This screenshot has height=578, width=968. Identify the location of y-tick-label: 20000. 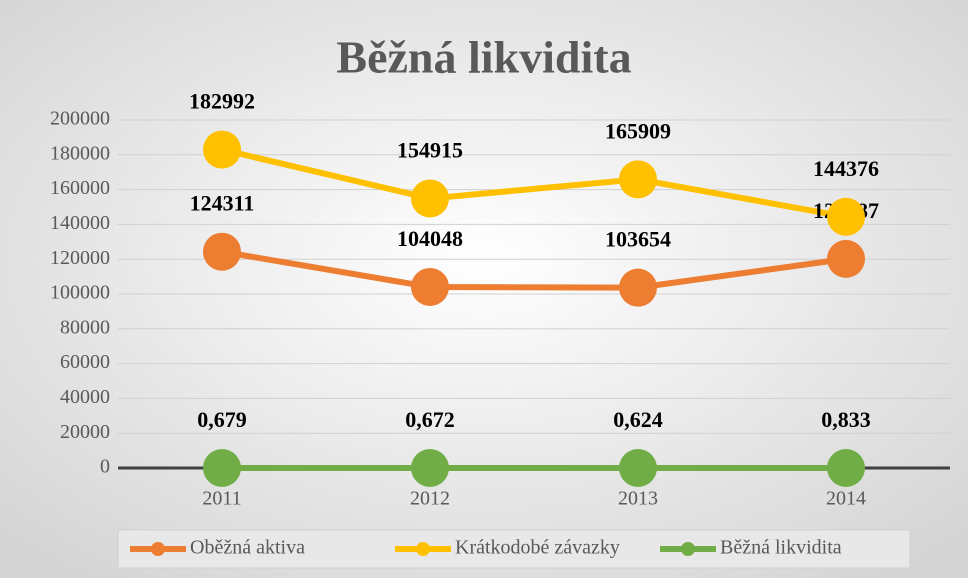
(85, 432).